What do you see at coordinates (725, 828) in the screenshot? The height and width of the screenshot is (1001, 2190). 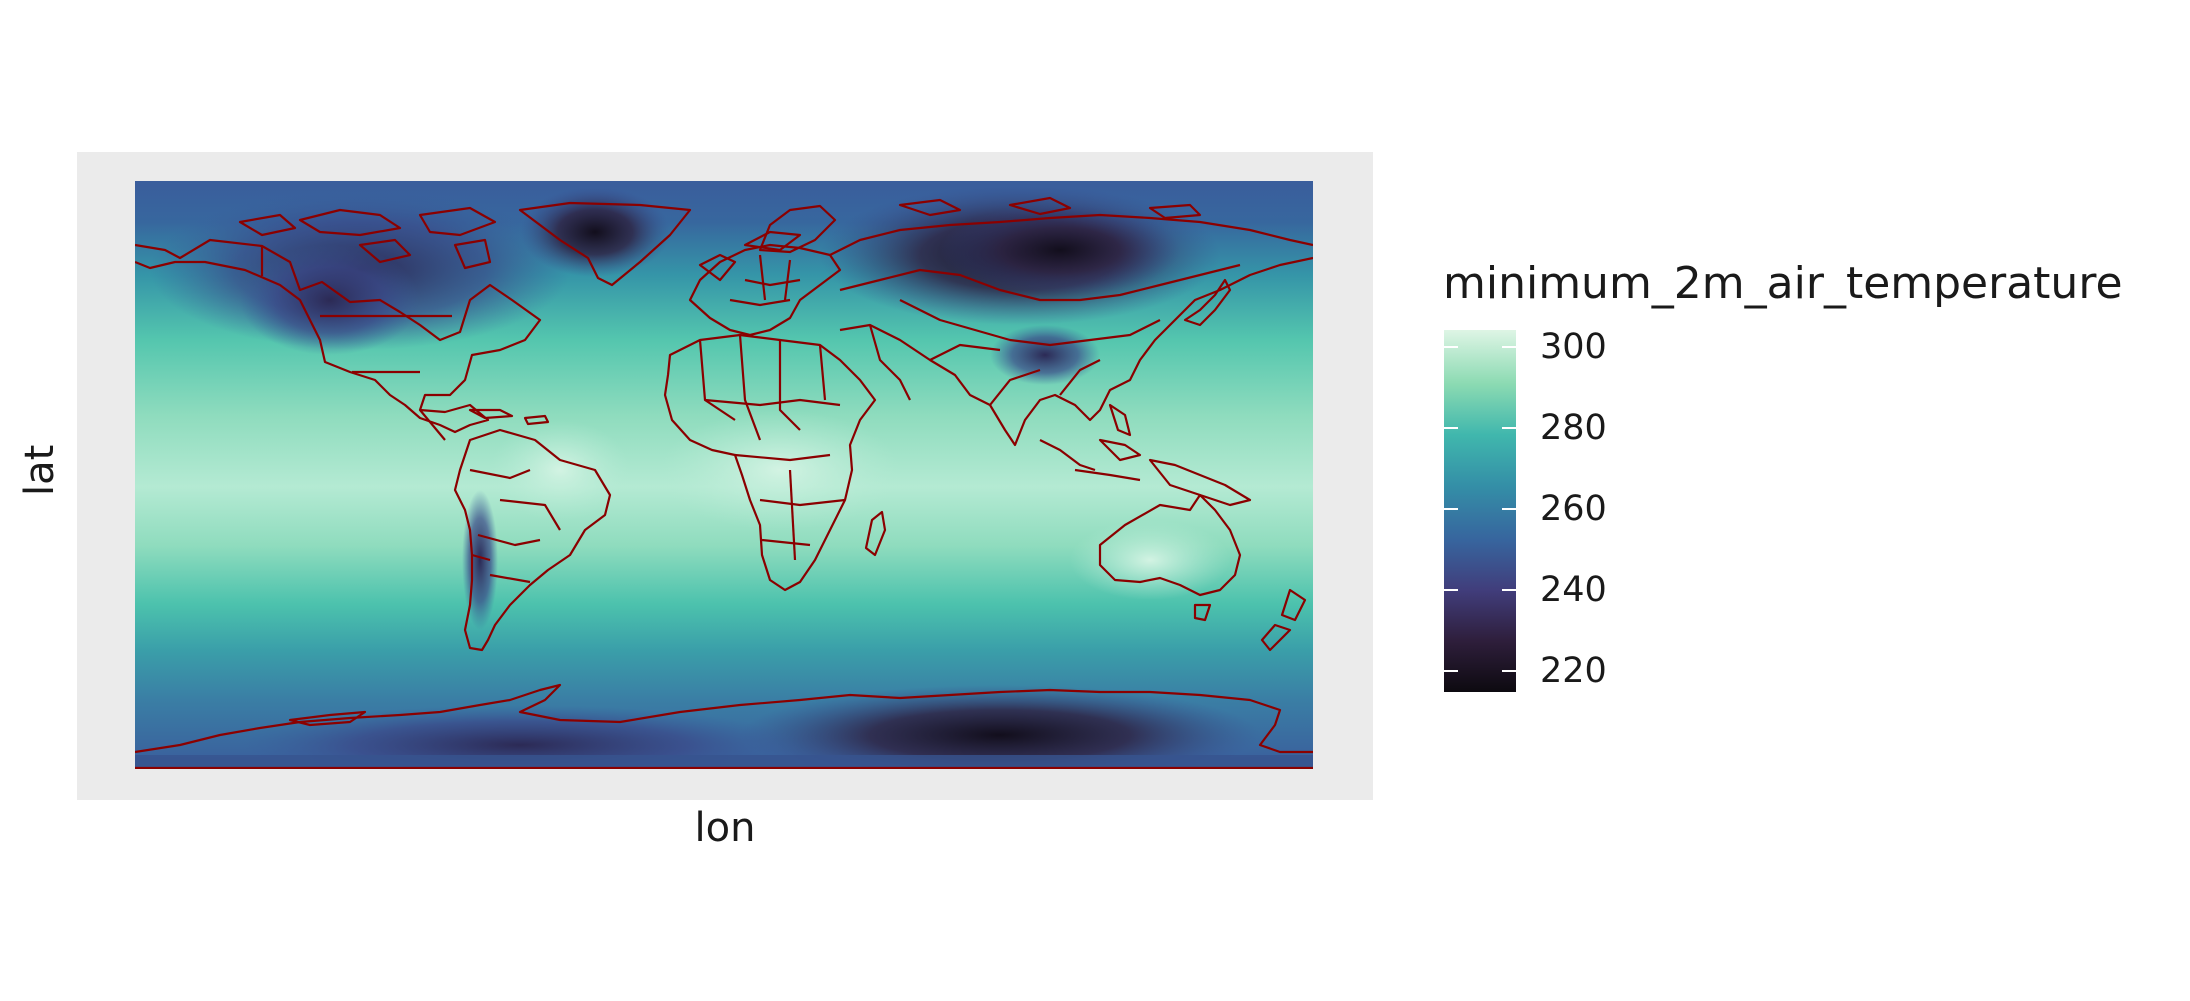 I see `x-axis-label: lon` at bounding box center [725, 828].